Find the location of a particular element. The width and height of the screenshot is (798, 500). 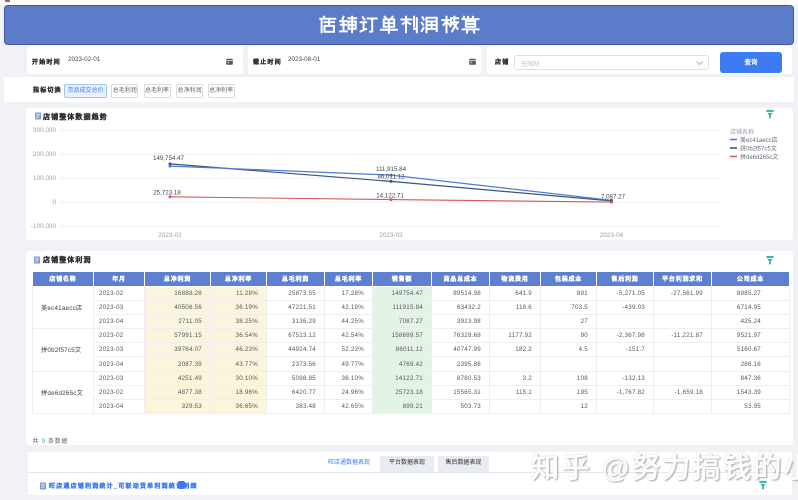

svg-text: 美ec41aecc店 is located at coordinates (759, 140).